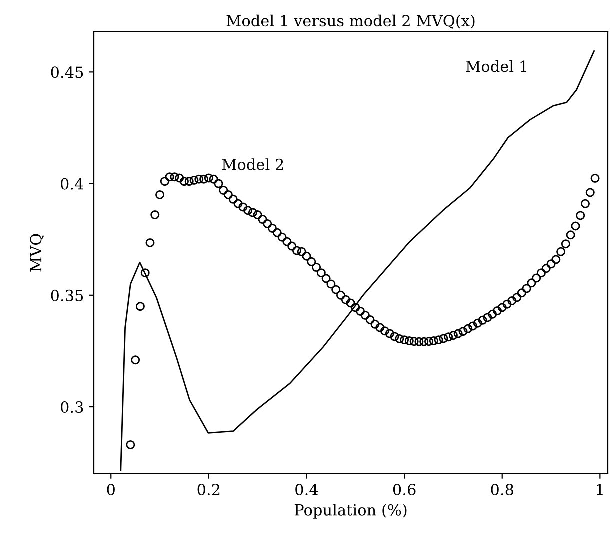 The image size is (610, 560). What do you see at coordinates (209, 490) in the screenshot?
I see `x-tick-label: 0.2` at bounding box center [209, 490].